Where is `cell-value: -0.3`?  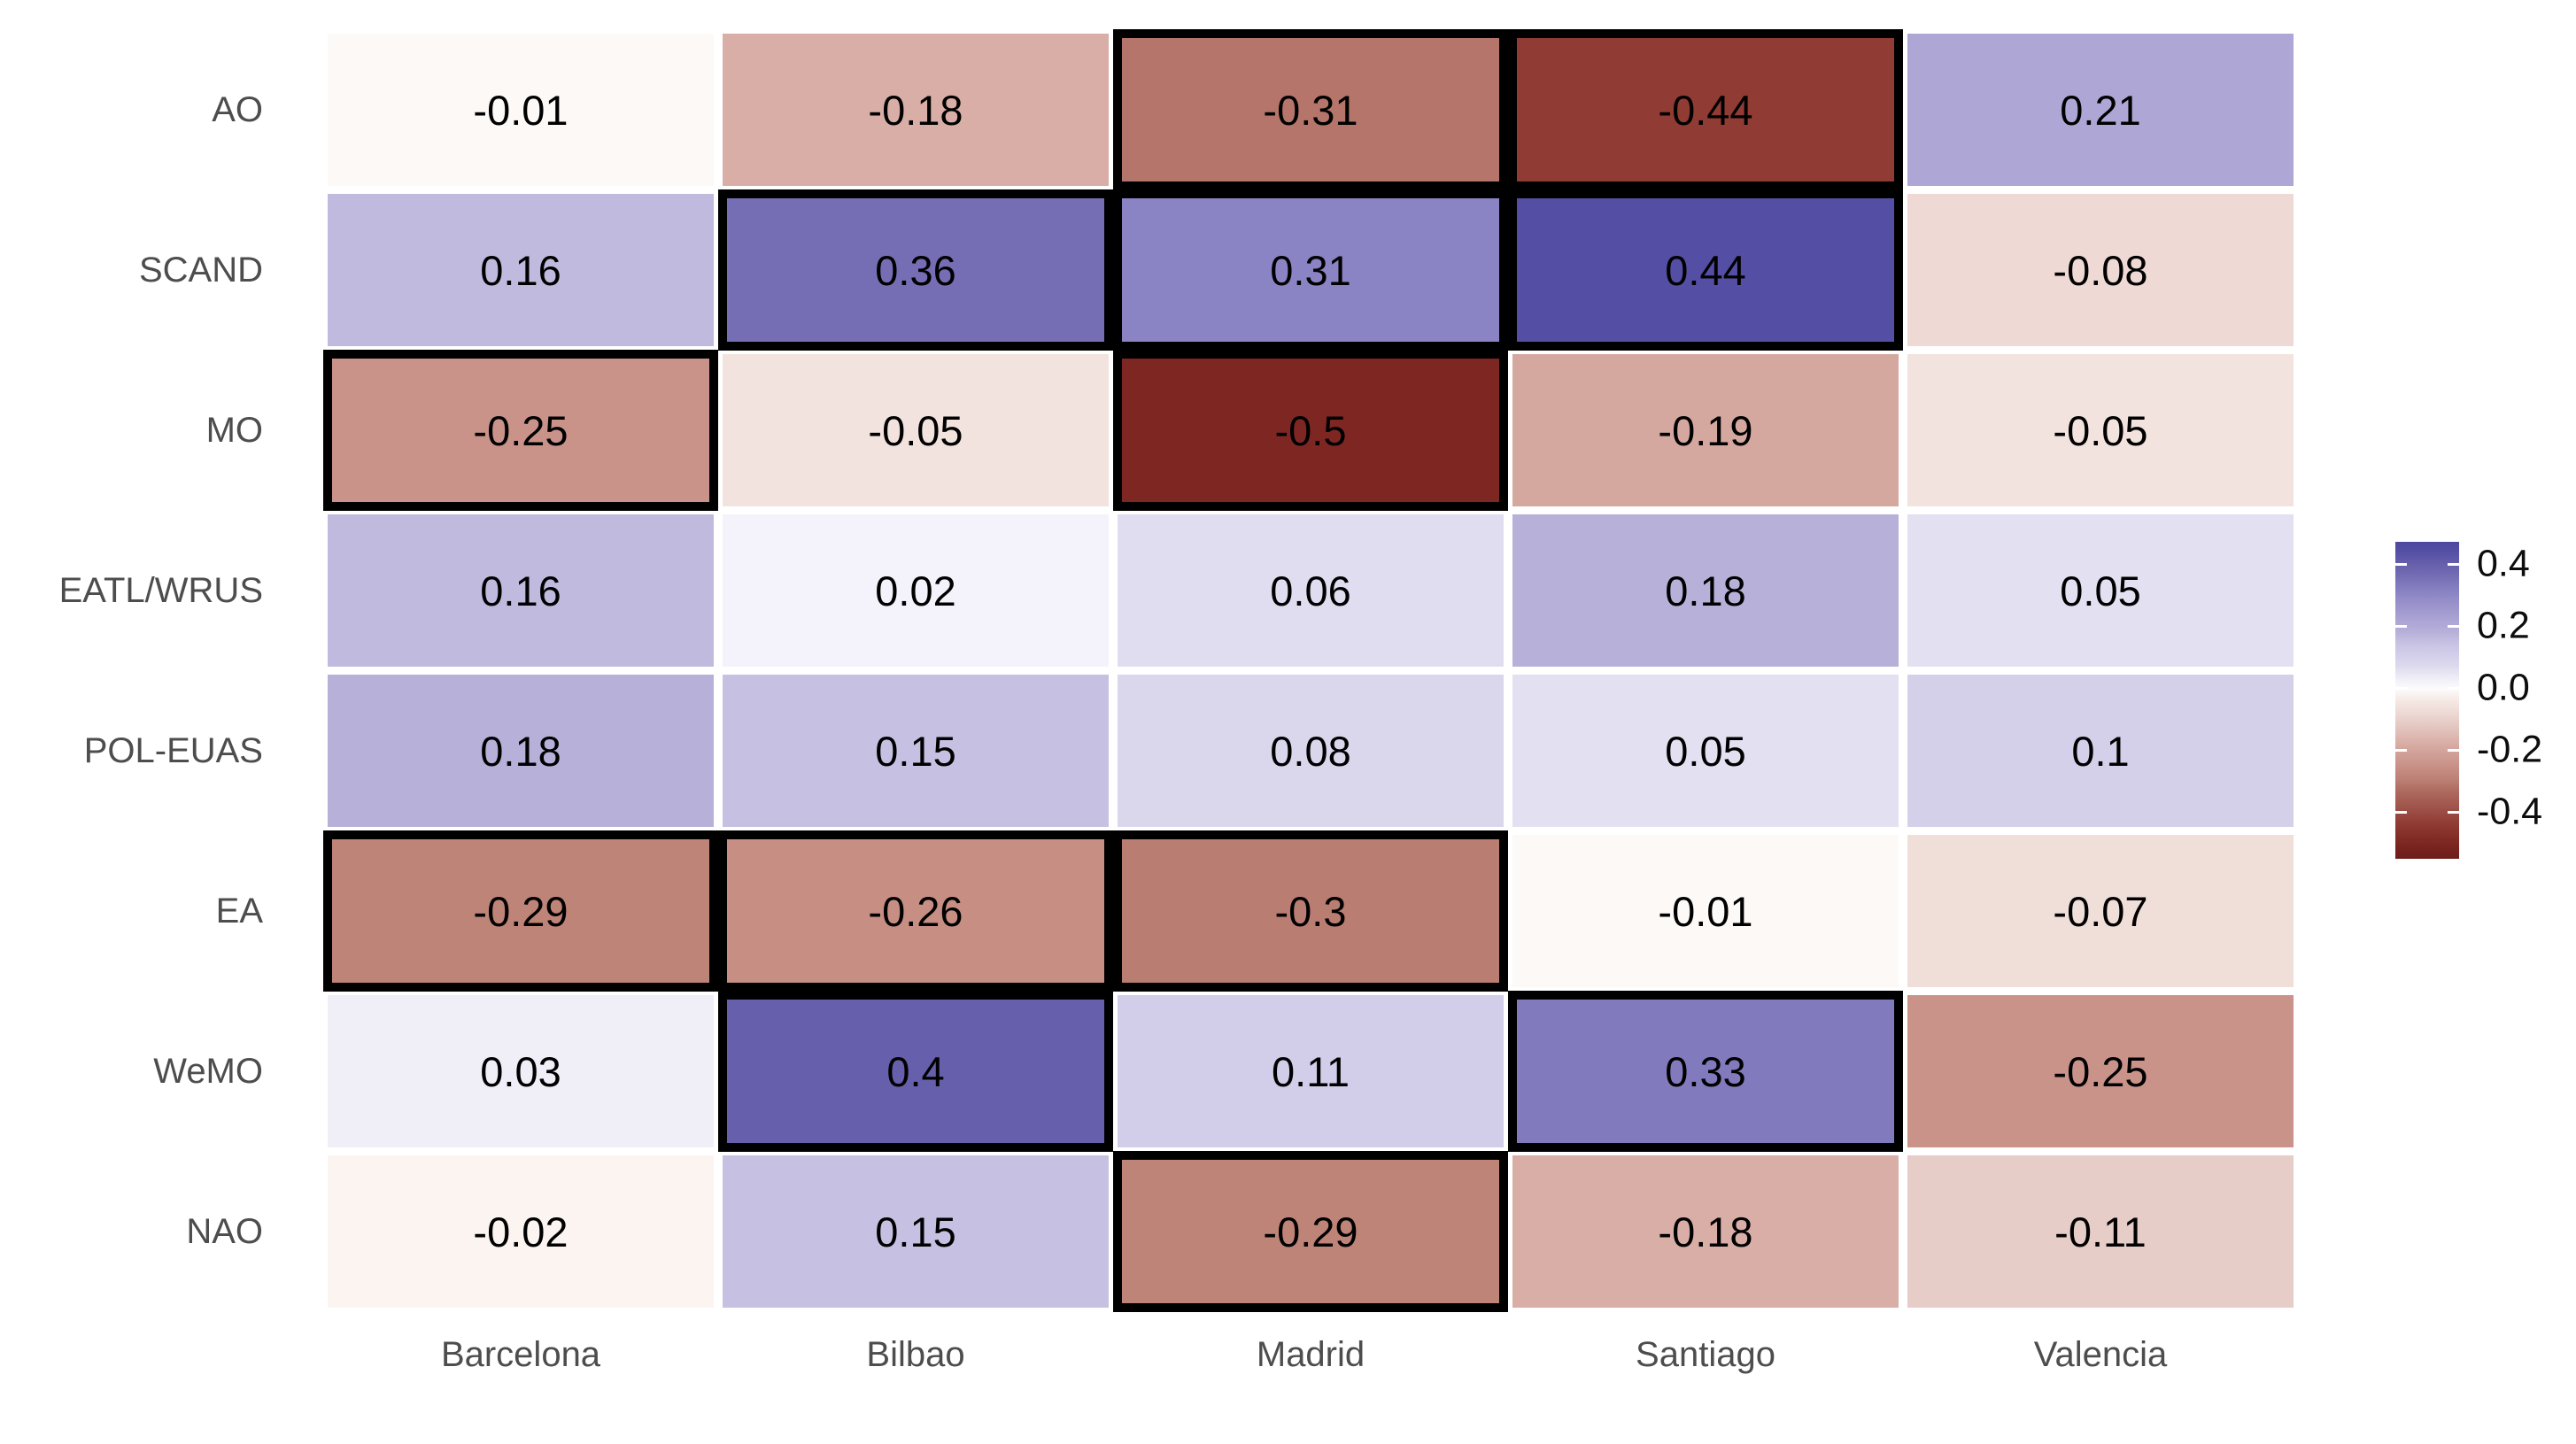 cell-value: -0.3 is located at coordinates (1310, 911).